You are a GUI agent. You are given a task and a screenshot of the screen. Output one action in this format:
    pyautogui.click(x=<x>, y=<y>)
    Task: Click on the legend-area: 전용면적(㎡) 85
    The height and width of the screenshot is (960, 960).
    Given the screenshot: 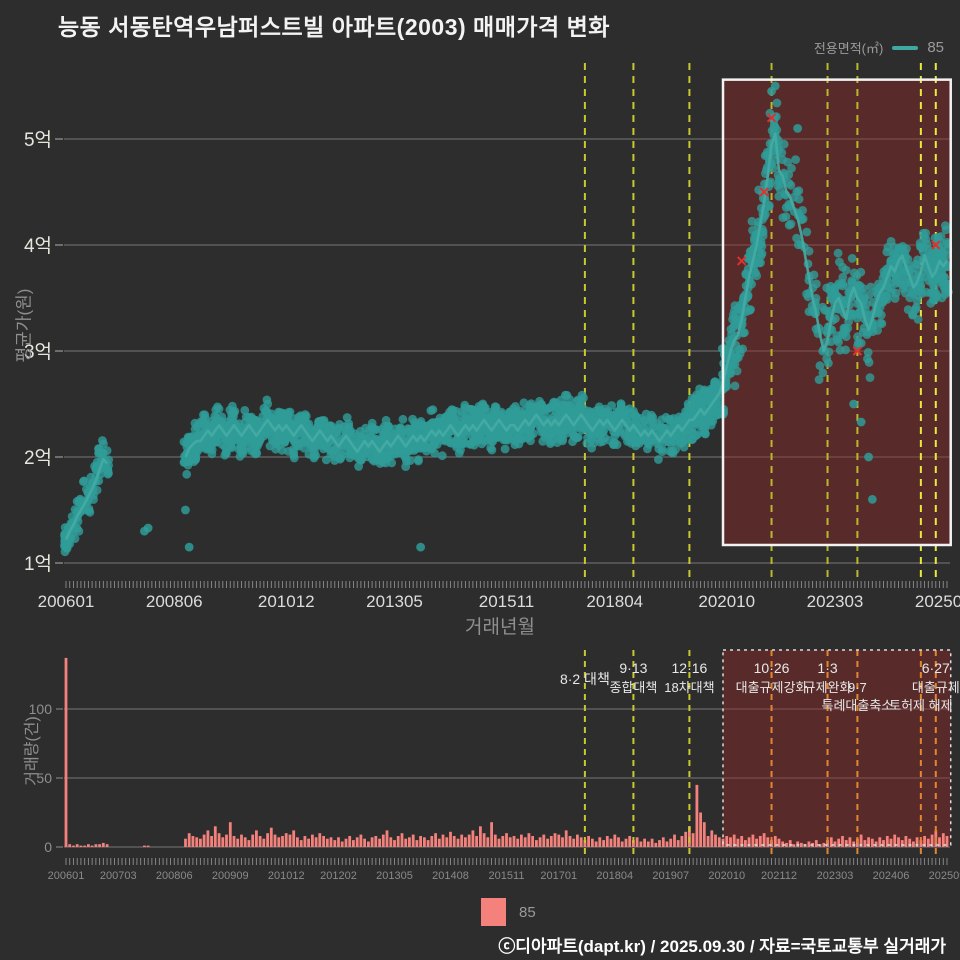 What is the action you would take?
    pyautogui.click(x=879, y=47)
    